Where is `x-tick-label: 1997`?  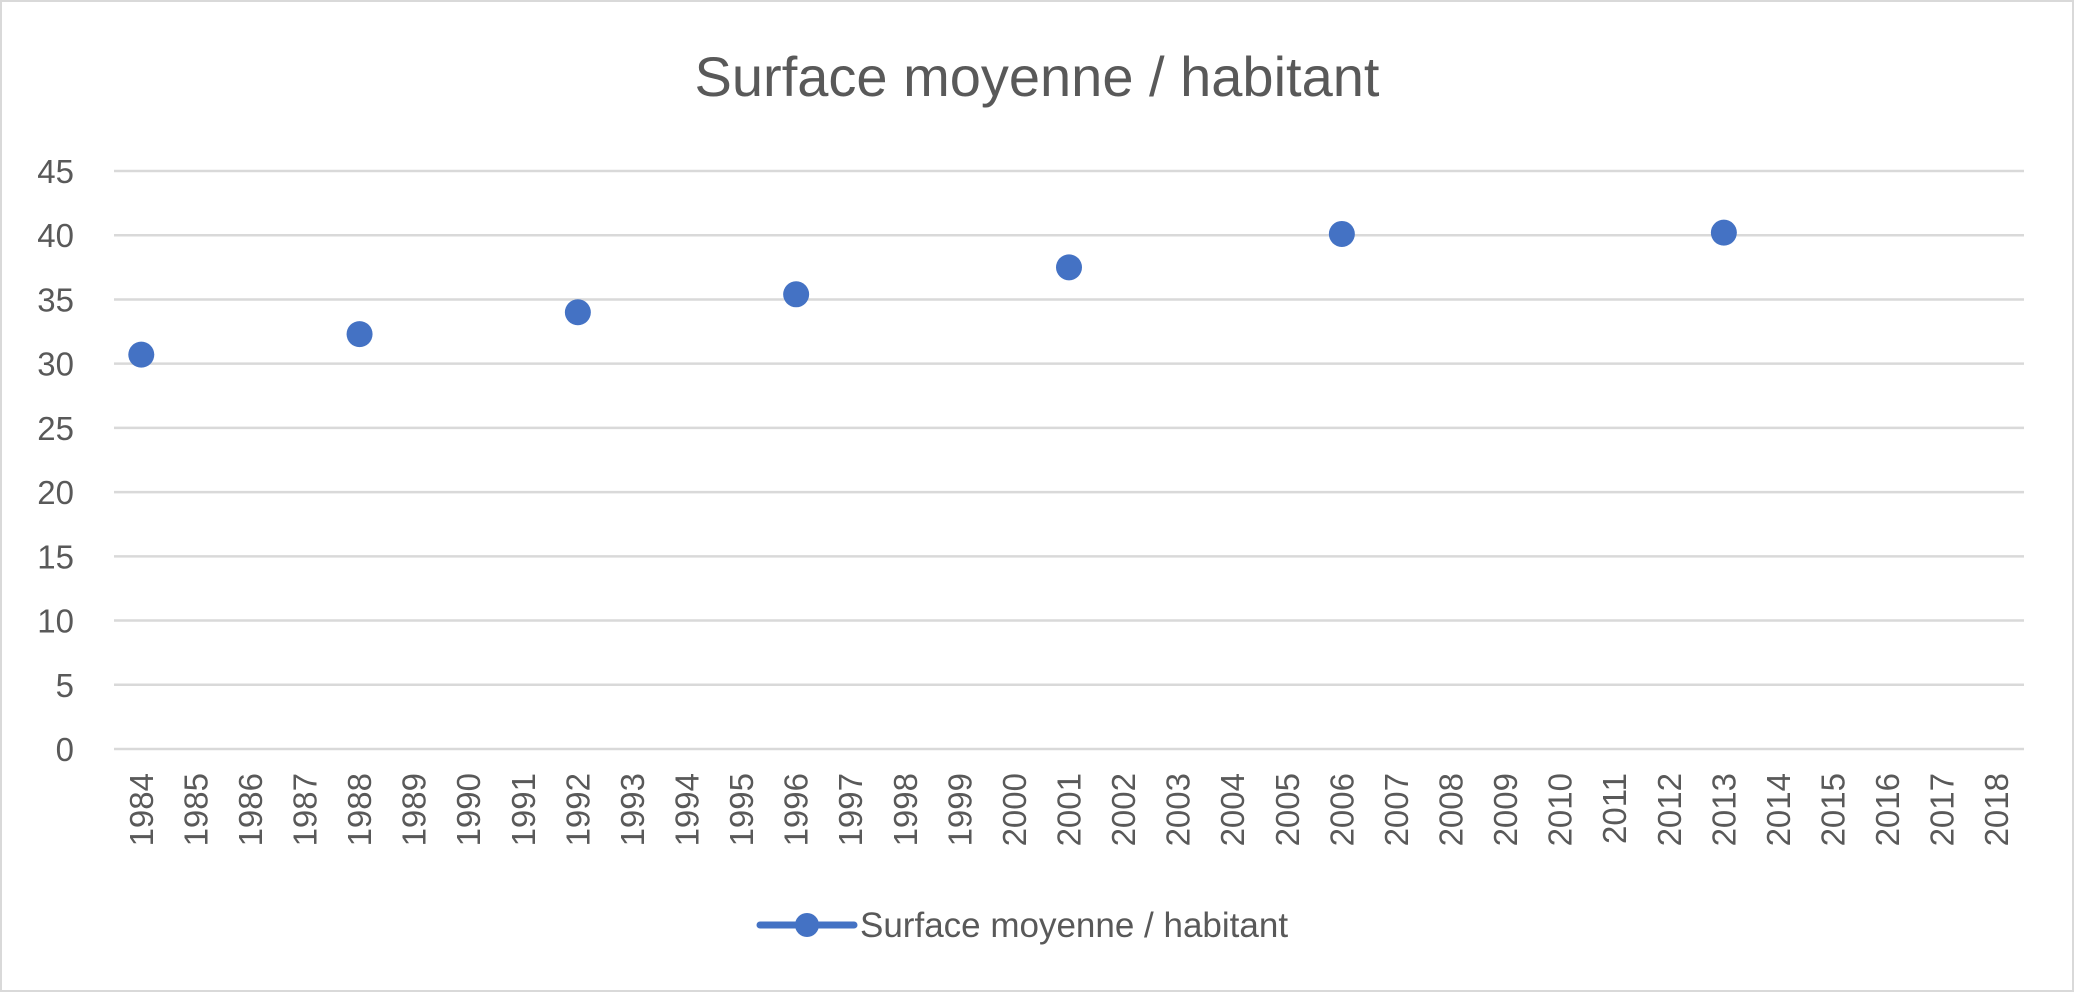
x-tick-label: 1997 is located at coordinates (850, 809).